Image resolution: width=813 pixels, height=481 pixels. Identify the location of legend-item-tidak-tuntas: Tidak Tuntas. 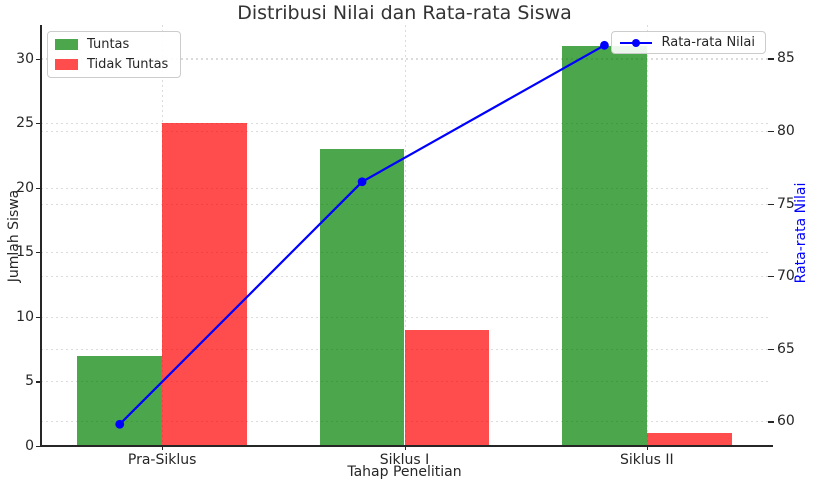
(111, 64).